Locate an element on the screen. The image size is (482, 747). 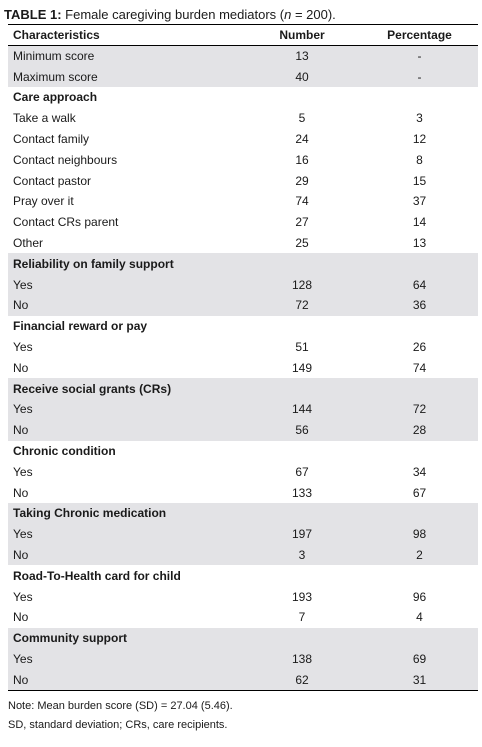
percentage-cell: 2 is located at coordinates (419, 555).